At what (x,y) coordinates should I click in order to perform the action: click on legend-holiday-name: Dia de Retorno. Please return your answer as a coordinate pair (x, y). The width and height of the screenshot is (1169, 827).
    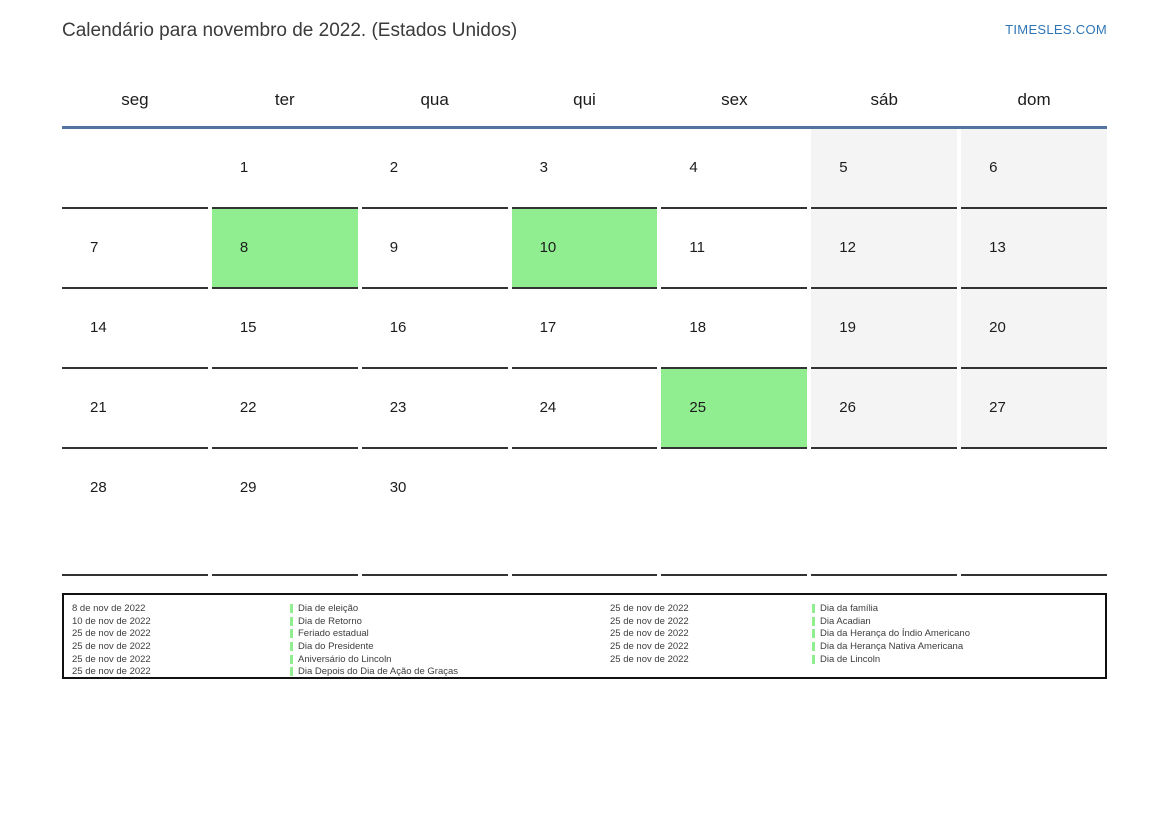
    Looking at the image, I should click on (326, 621).